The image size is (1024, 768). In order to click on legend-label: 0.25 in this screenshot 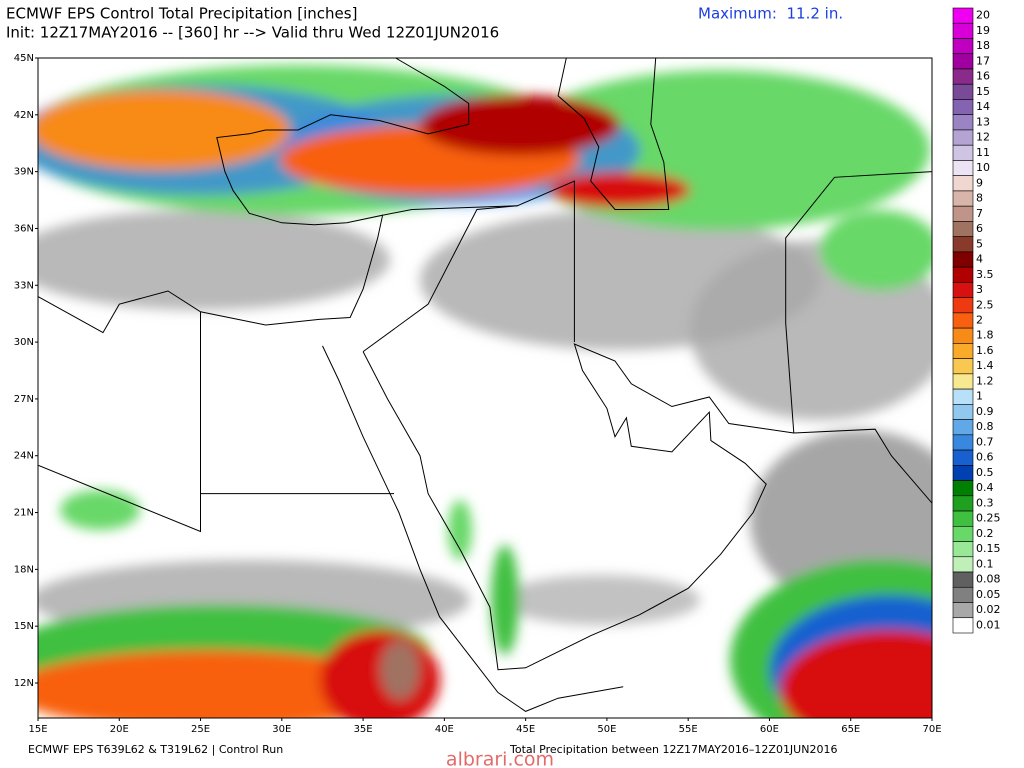, I will do `click(988, 518)`.